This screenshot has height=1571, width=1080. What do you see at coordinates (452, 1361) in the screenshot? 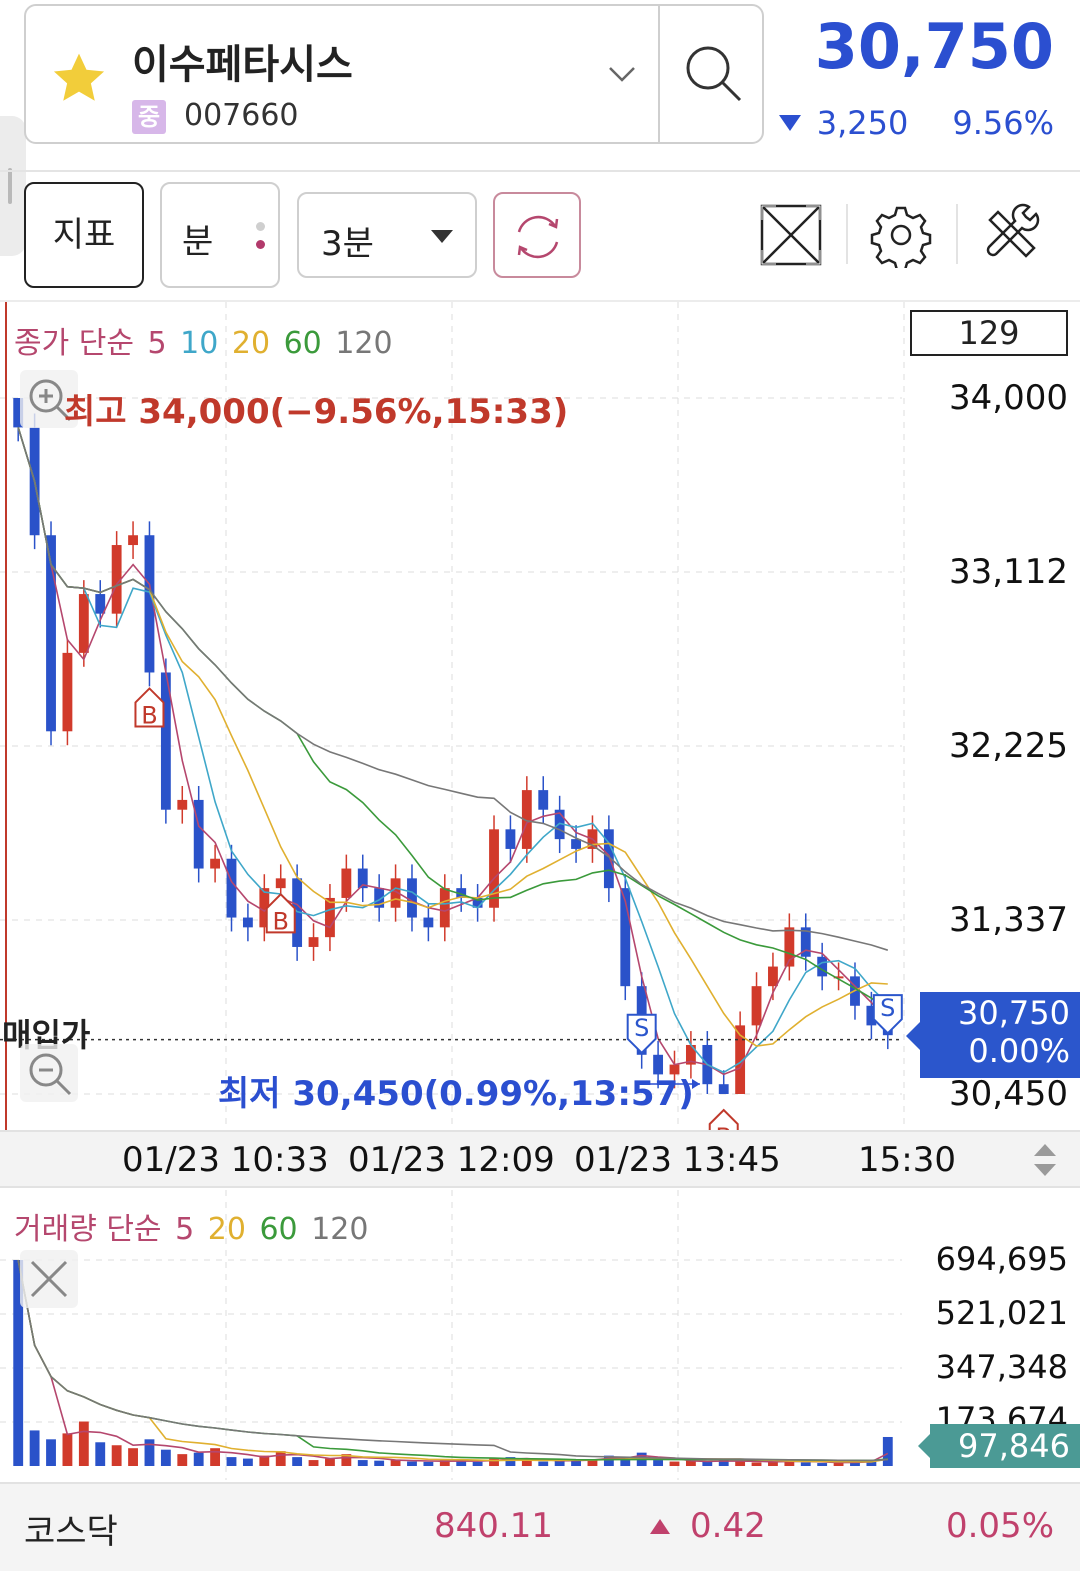
I see `volume-ma-line` at bounding box center [452, 1361].